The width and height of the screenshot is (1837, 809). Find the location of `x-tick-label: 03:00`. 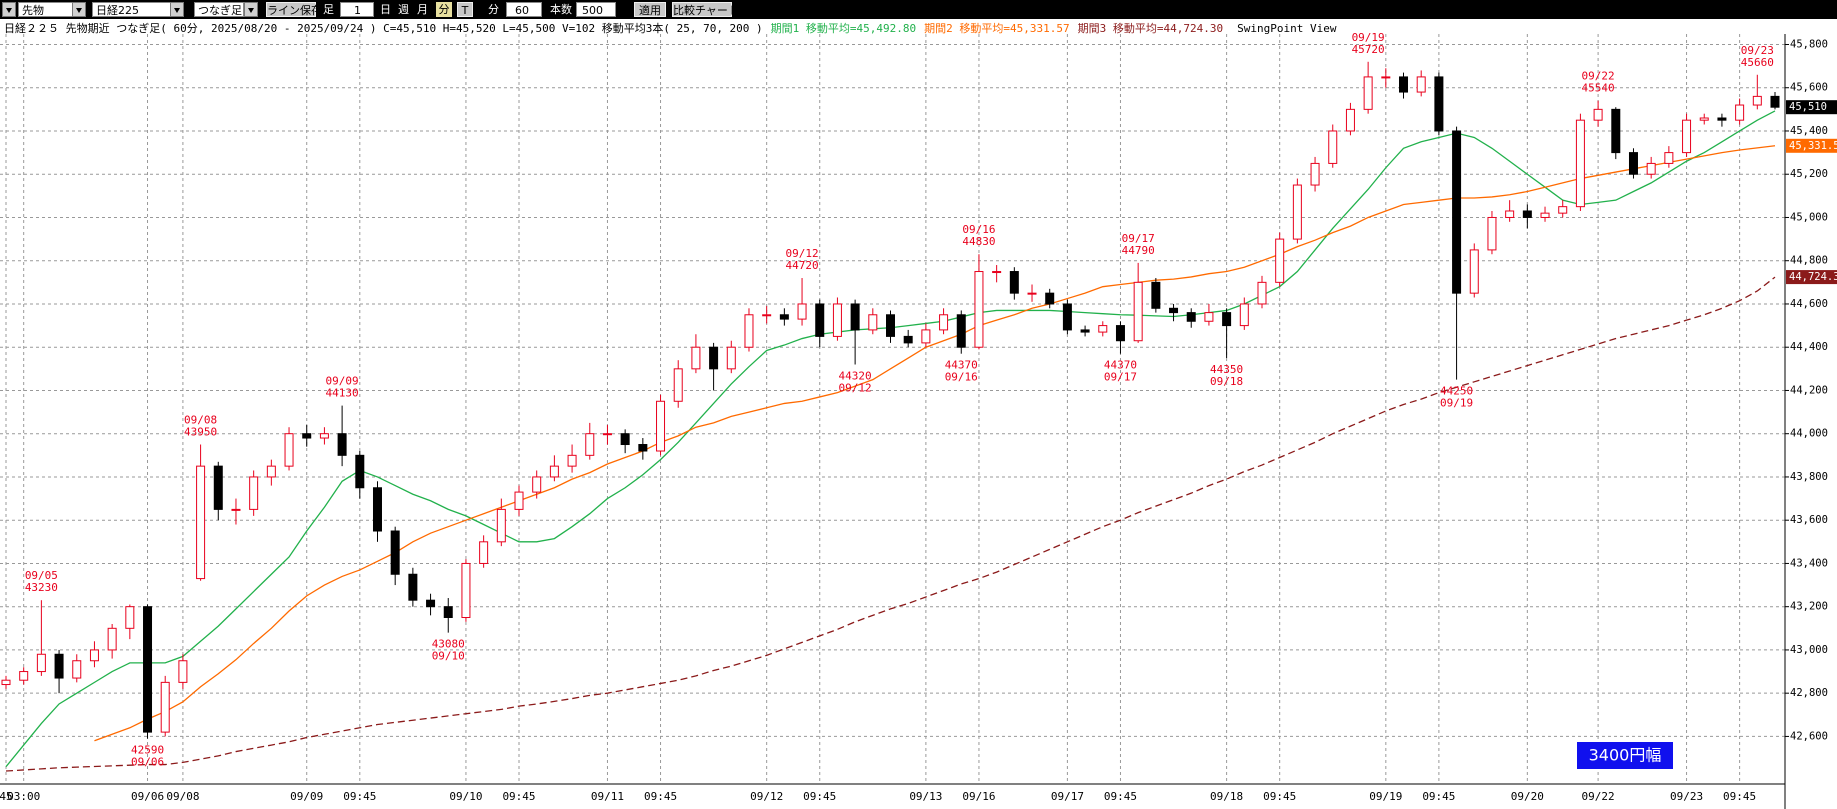

x-tick-label: 03:00 is located at coordinates (23, 796).